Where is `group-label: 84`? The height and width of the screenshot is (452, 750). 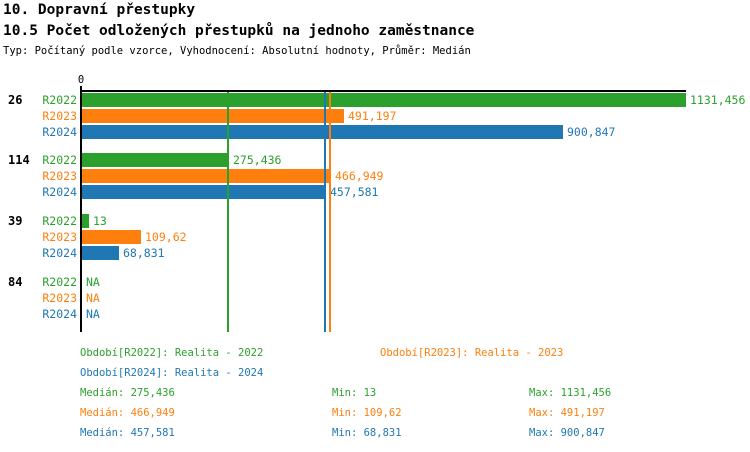
group-label: 84 is located at coordinates (15, 282).